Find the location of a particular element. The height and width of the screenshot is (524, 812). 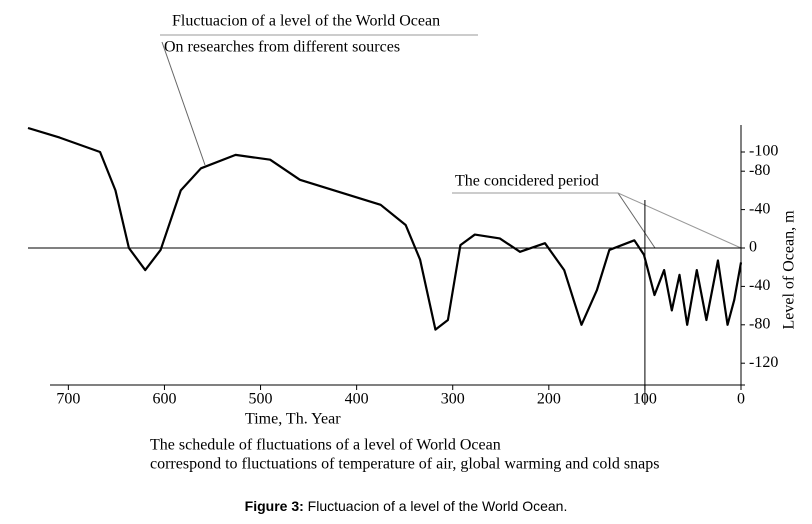

x-tick-label: 0 is located at coordinates (741, 399).